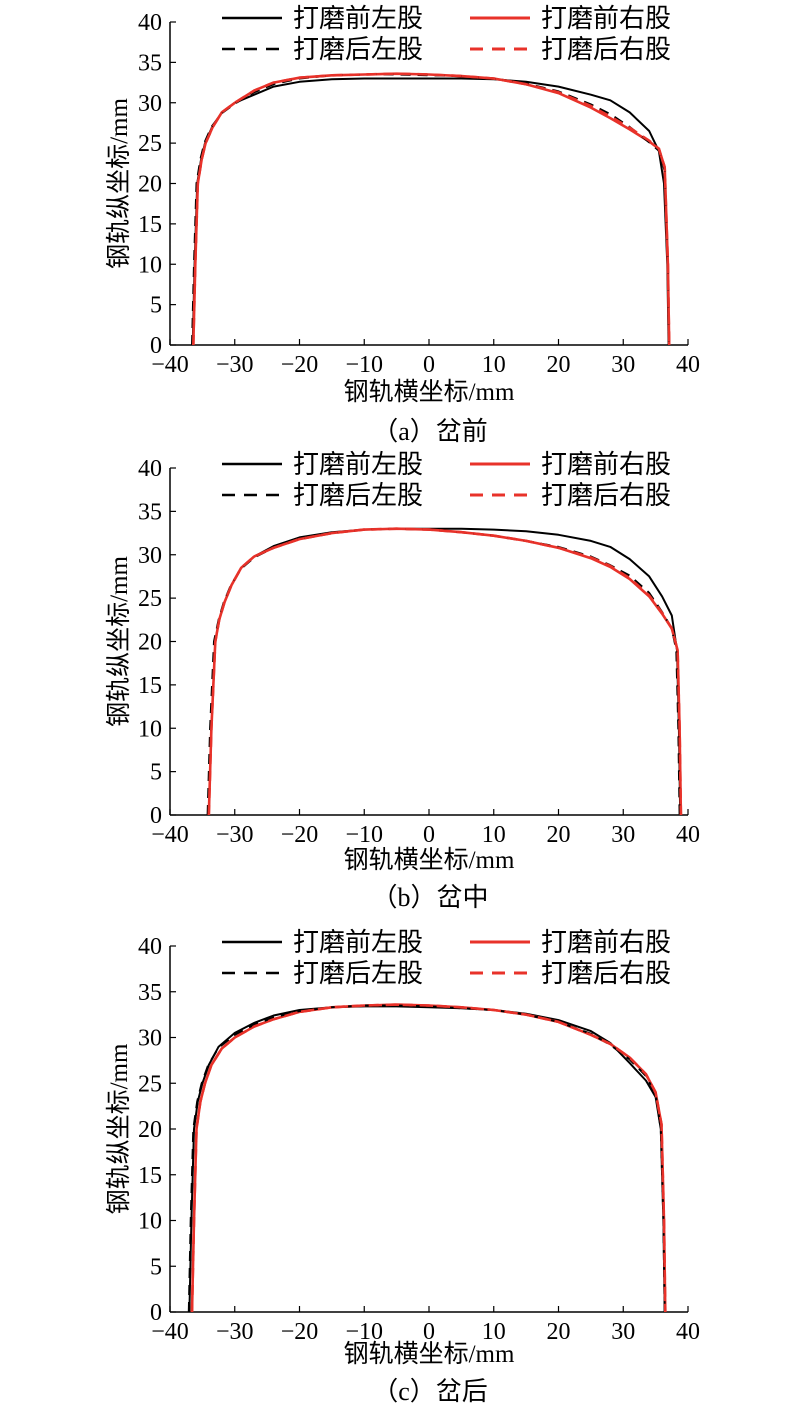 The image size is (800, 1416). Describe the element at coordinates (430, 431) in the screenshot. I see `panel-caption: （a）岔前` at that location.